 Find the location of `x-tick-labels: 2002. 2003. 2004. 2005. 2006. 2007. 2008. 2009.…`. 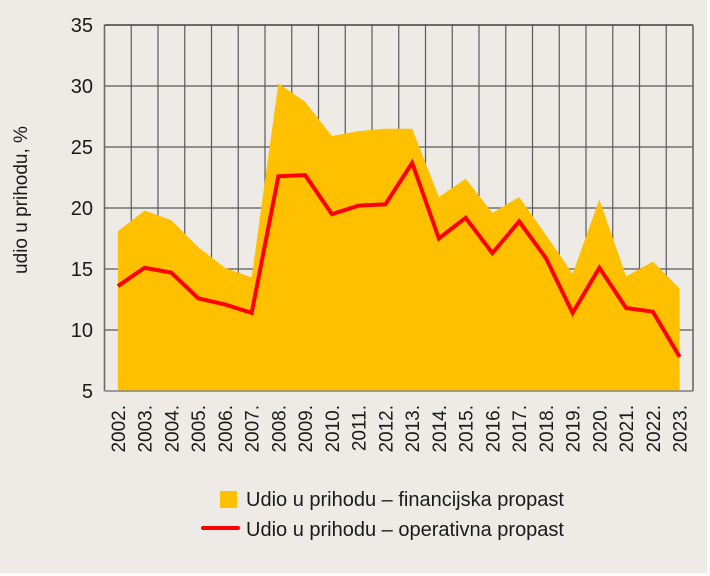

x-tick-labels: 2002. 2003. 2004. 2005. 2006. 2007. 2008. 2009.… is located at coordinates (400, 429).